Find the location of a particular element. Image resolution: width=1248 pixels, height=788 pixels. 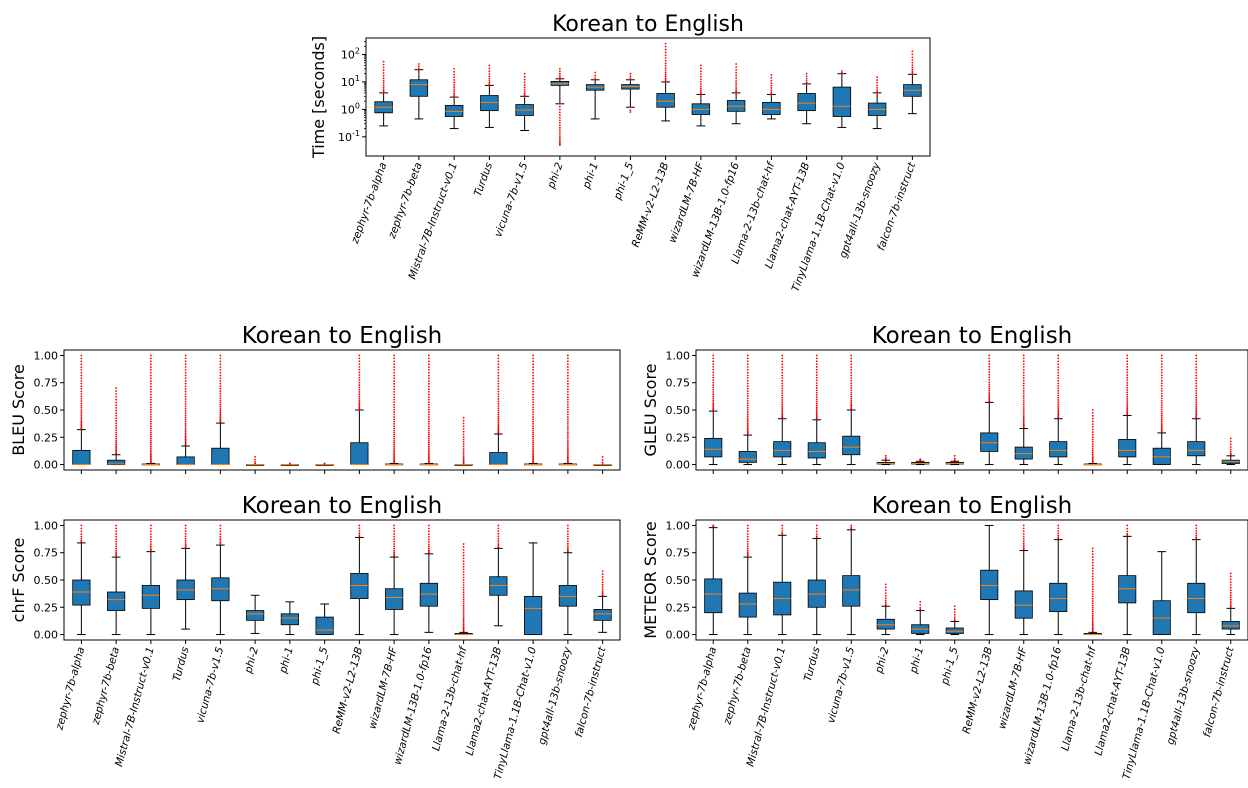

x-tick-label: zephyr-7b-beta is located at coordinates (737, 686).